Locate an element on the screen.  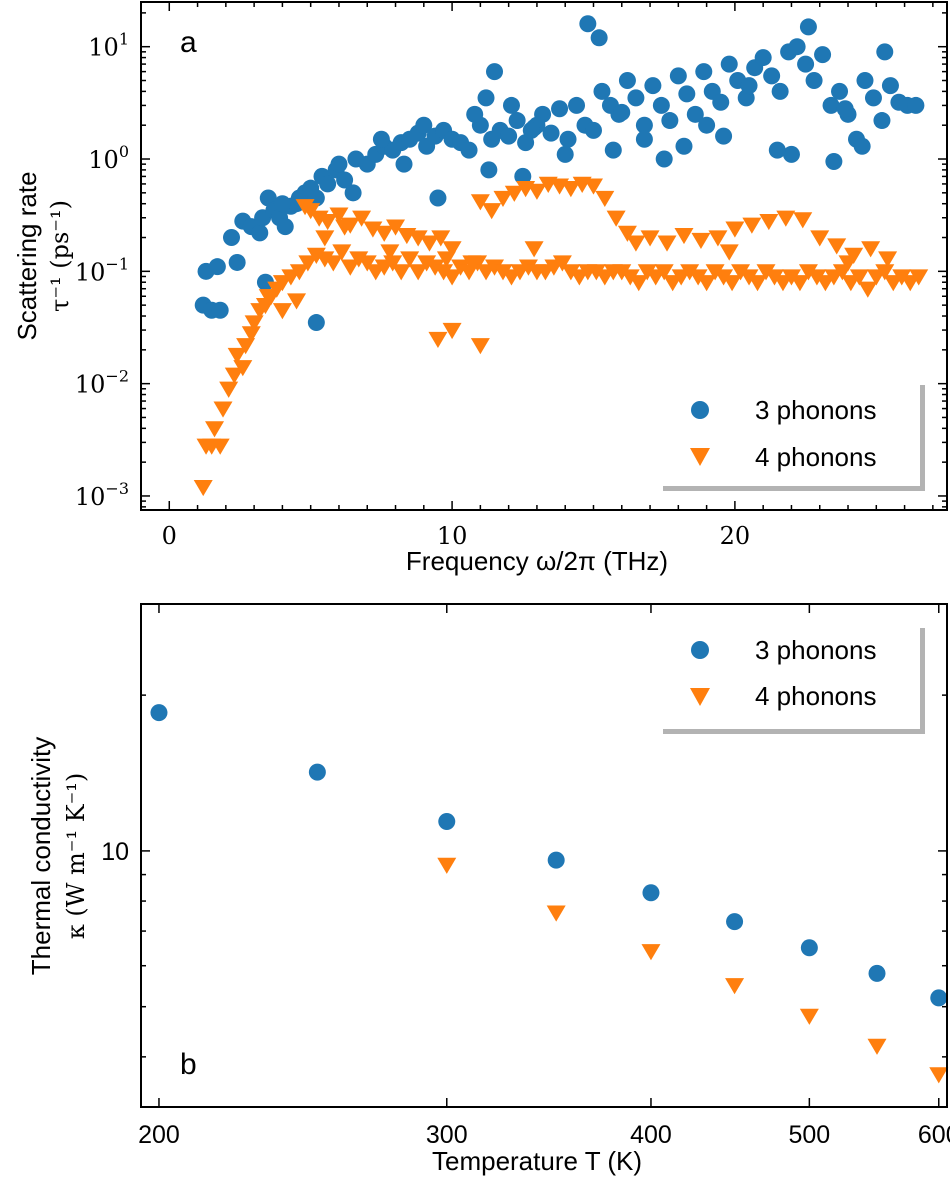
panel-b-x-tick-label: 600 is located at coordinates (934, 1135).